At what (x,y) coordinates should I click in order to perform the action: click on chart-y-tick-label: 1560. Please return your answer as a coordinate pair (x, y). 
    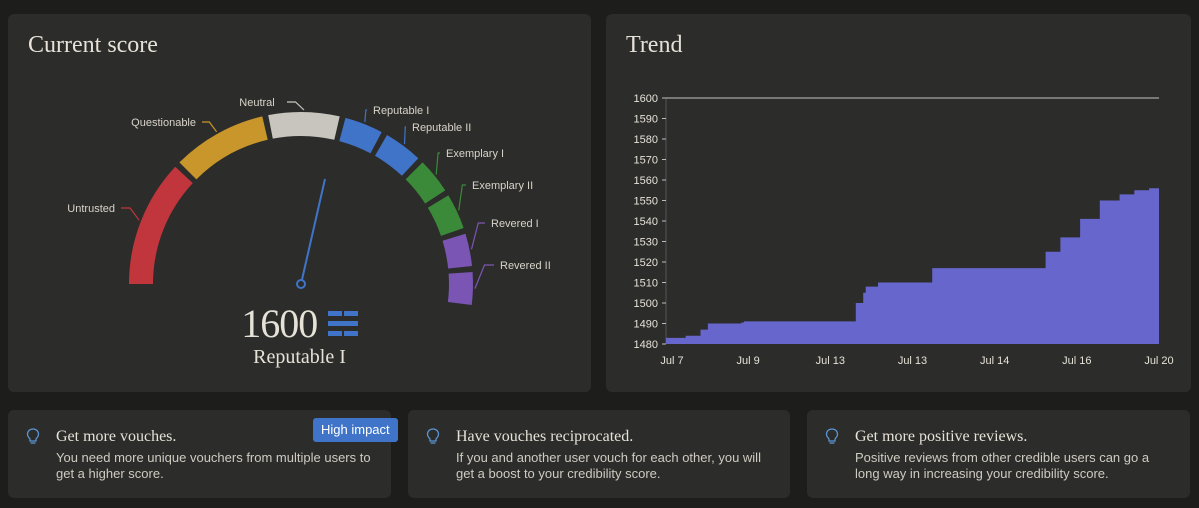
    Looking at the image, I should click on (646, 181).